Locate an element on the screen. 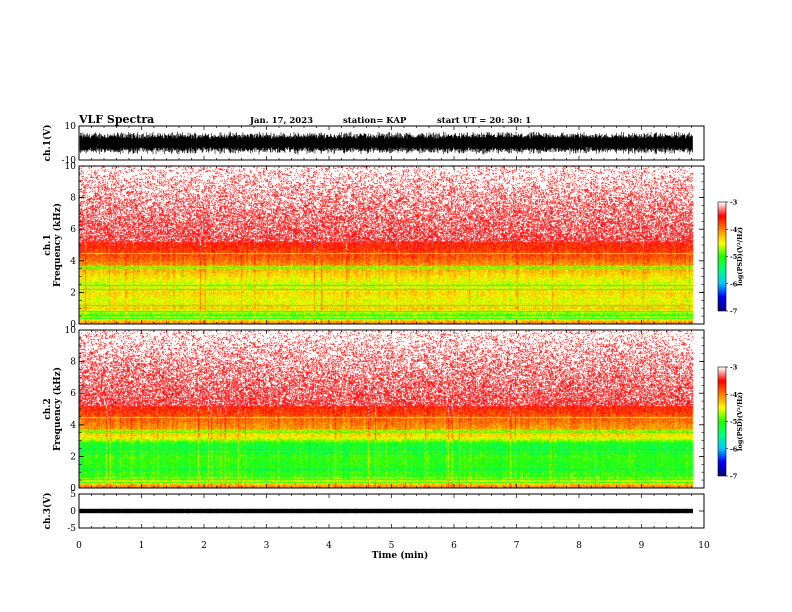  x-tick-label: 7 is located at coordinates (517, 546).